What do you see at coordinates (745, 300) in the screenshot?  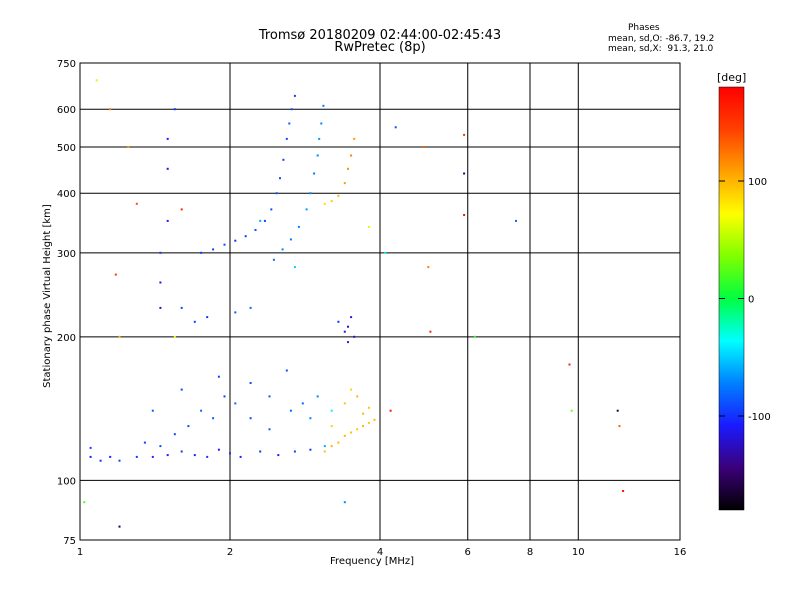 I see `colorbar-ticks: 100 0 -100` at bounding box center [745, 300].